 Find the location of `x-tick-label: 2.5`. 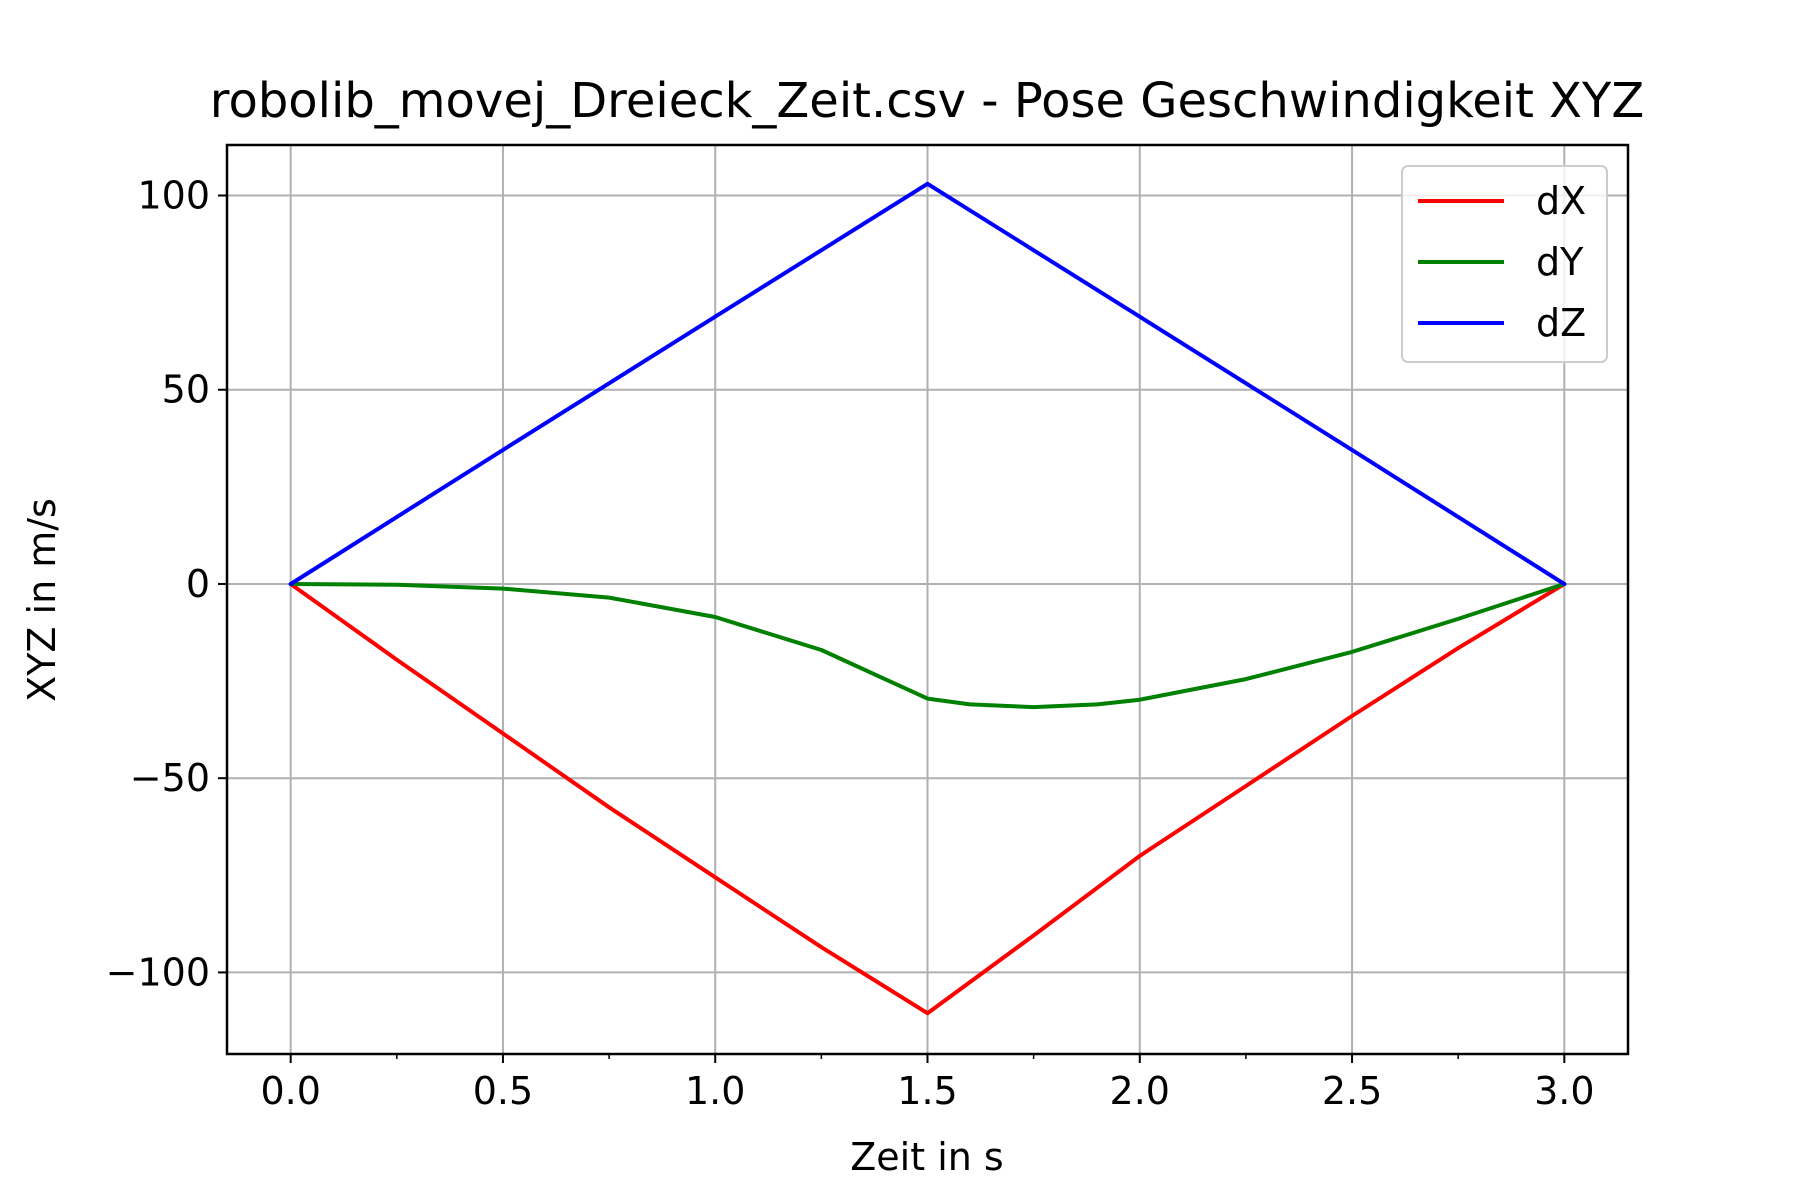

x-tick-label: 2.5 is located at coordinates (1352, 1091).